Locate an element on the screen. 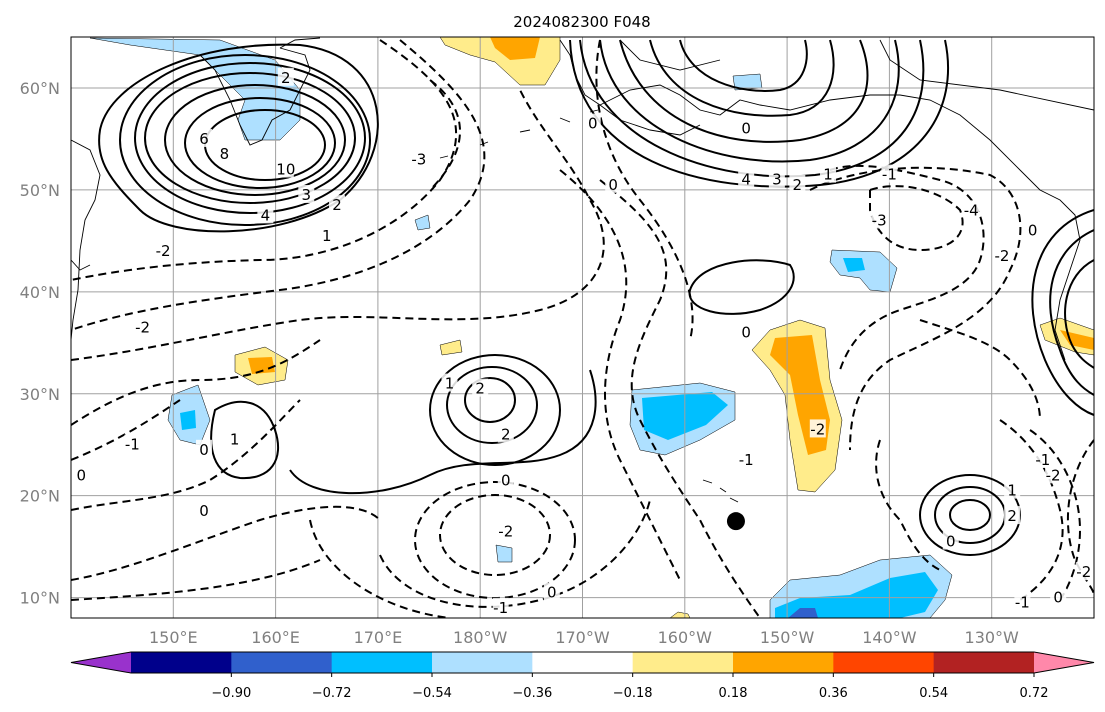 The width and height of the screenshot is (1105, 712). colorbar-tick-label: −0.36 is located at coordinates (532, 693).